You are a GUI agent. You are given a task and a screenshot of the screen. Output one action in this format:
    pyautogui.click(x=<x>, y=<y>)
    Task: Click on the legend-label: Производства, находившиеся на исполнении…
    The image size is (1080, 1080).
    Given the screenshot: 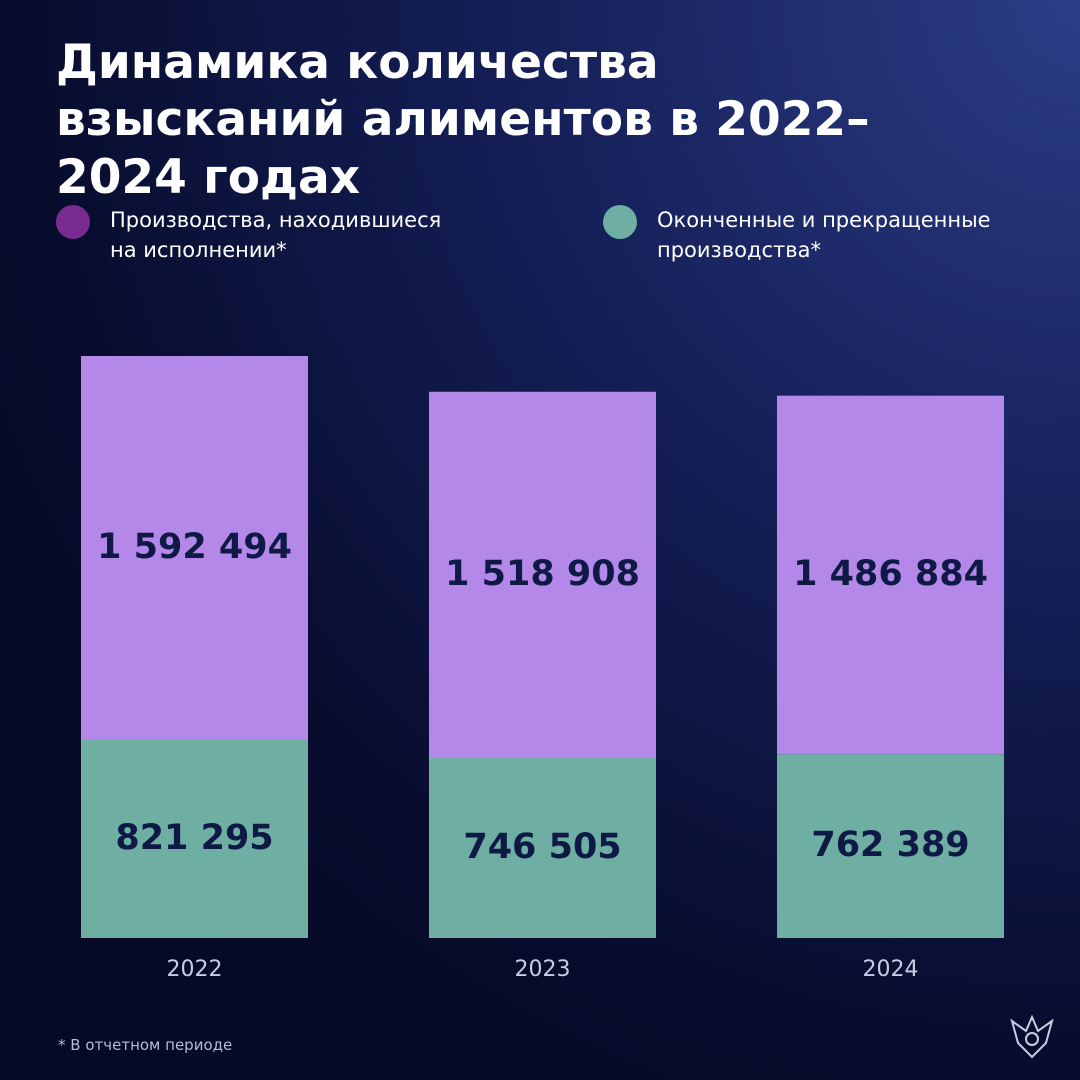 What is the action you would take?
    pyautogui.click(x=276, y=235)
    